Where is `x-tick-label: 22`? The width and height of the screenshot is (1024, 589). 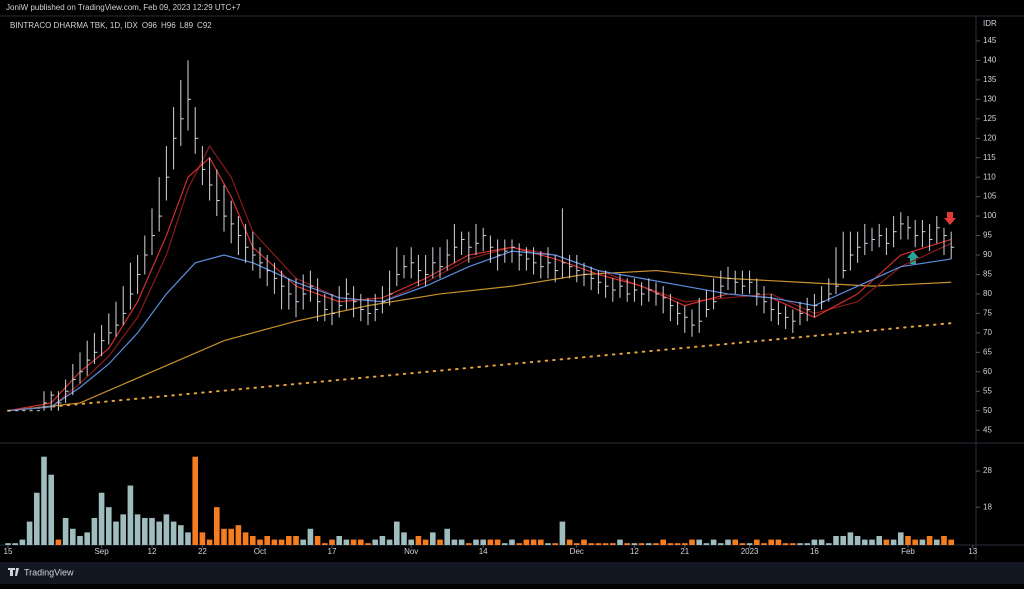
x-tick-label: 22 is located at coordinates (202, 551).